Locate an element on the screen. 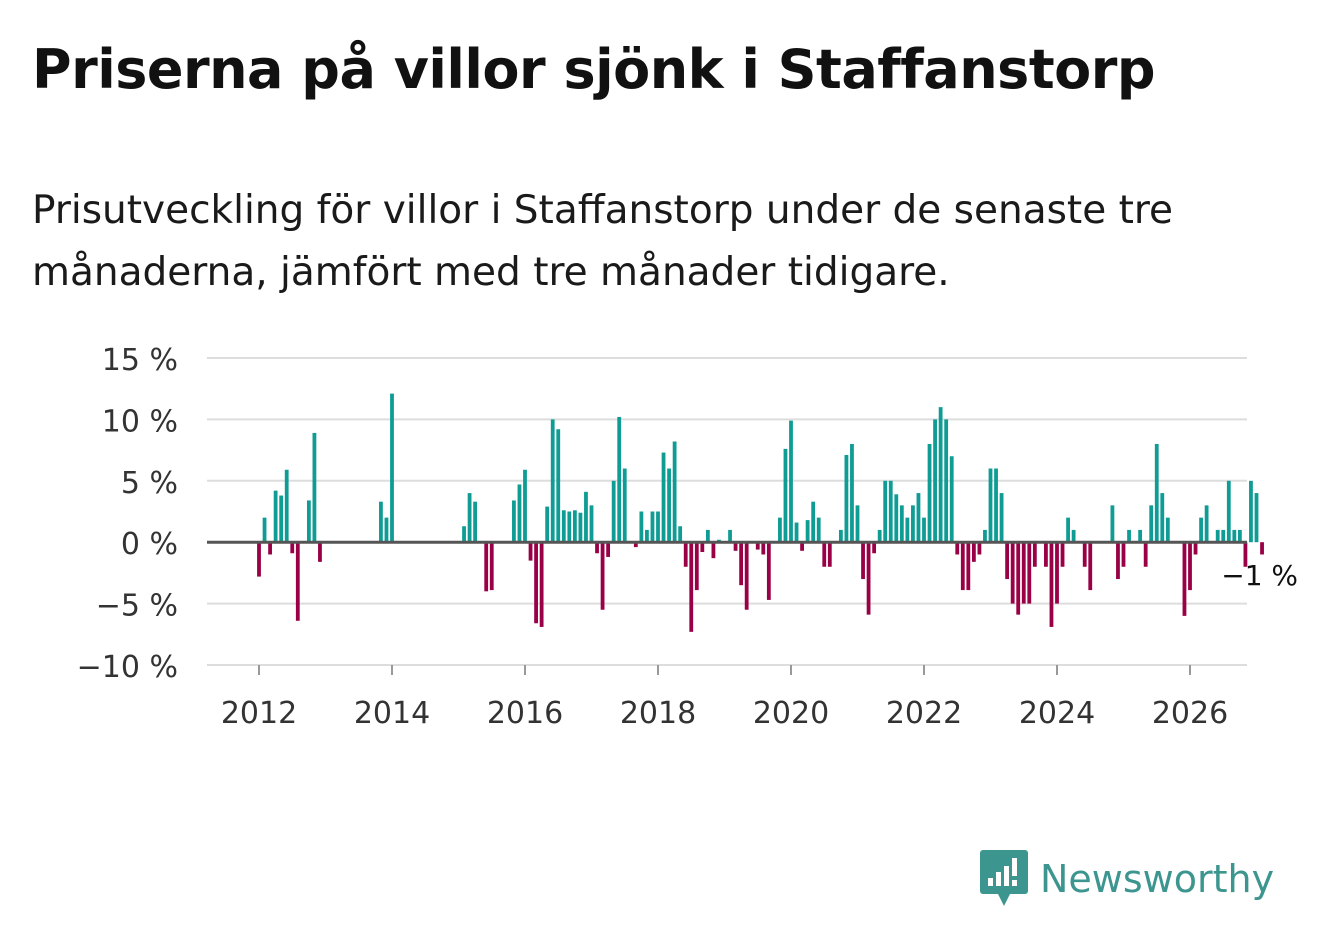 The width and height of the screenshot is (1322, 939). y-axis-labels: 15 % 10 % 5 % 0 % −5 % −10 % is located at coordinates (127, 514).